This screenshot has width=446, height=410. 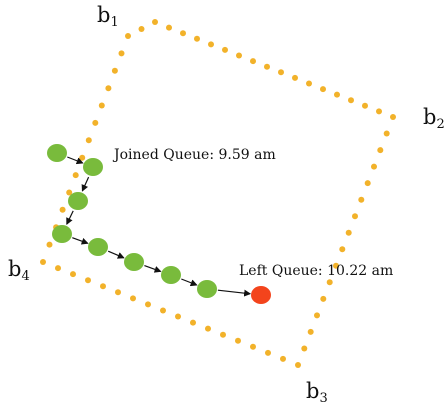 What do you see at coordinates (108, 16) in the screenshot?
I see `vertex-label-b1: b1` at bounding box center [108, 16].